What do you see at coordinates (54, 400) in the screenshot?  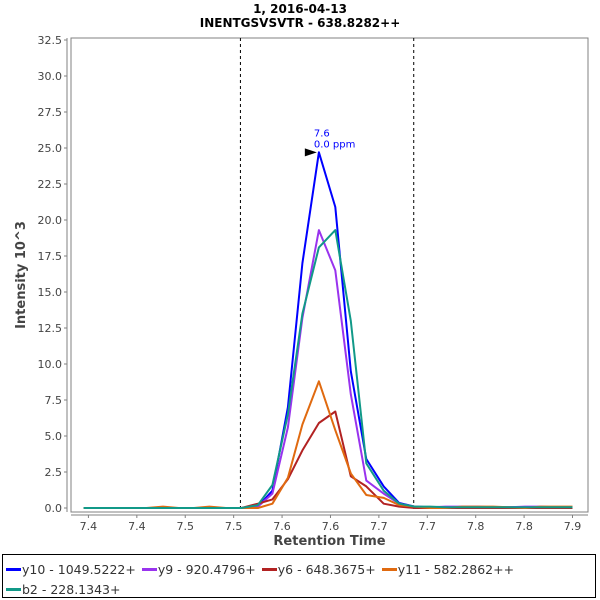 I see `y-tick-label: 7.5` at bounding box center [54, 400].